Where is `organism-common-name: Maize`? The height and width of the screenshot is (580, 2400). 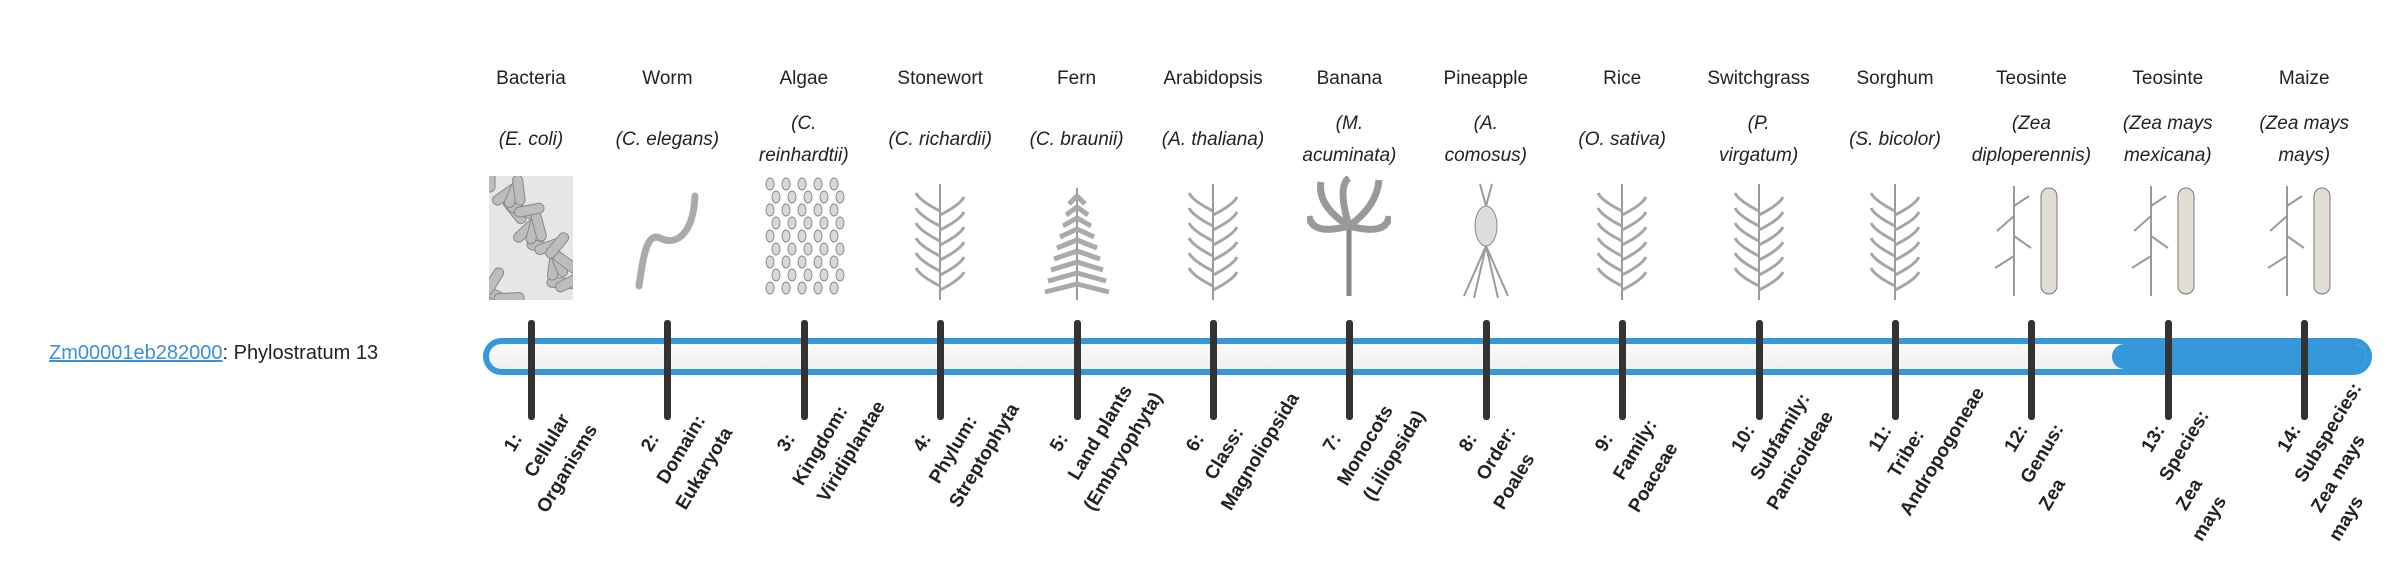 organism-common-name: Maize is located at coordinates (2304, 78).